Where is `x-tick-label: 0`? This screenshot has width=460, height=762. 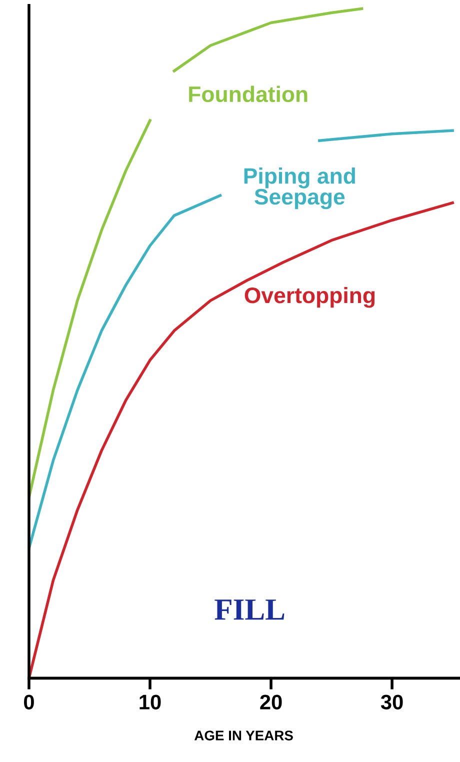 x-tick-label: 0 is located at coordinates (29, 702).